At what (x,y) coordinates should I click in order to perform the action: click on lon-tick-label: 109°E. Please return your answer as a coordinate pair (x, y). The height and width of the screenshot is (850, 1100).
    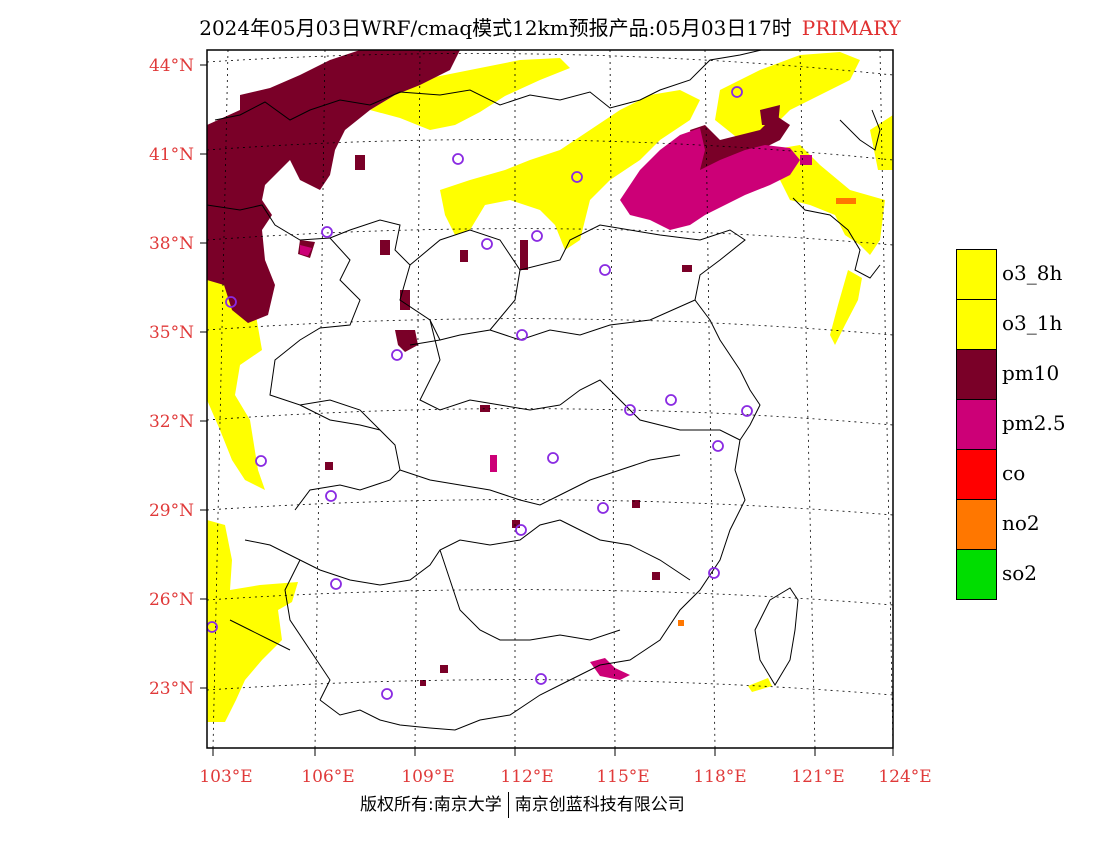
    Looking at the image, I should click on (427, 777).